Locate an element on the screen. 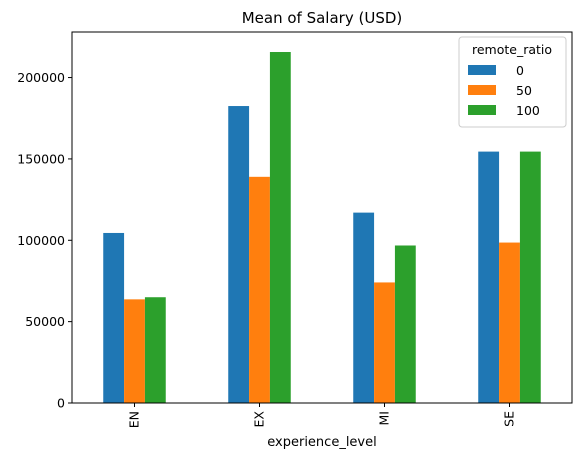 This screenshot has height=460, width=578. x-tick-label: MI is located at coordinates (384, 418).